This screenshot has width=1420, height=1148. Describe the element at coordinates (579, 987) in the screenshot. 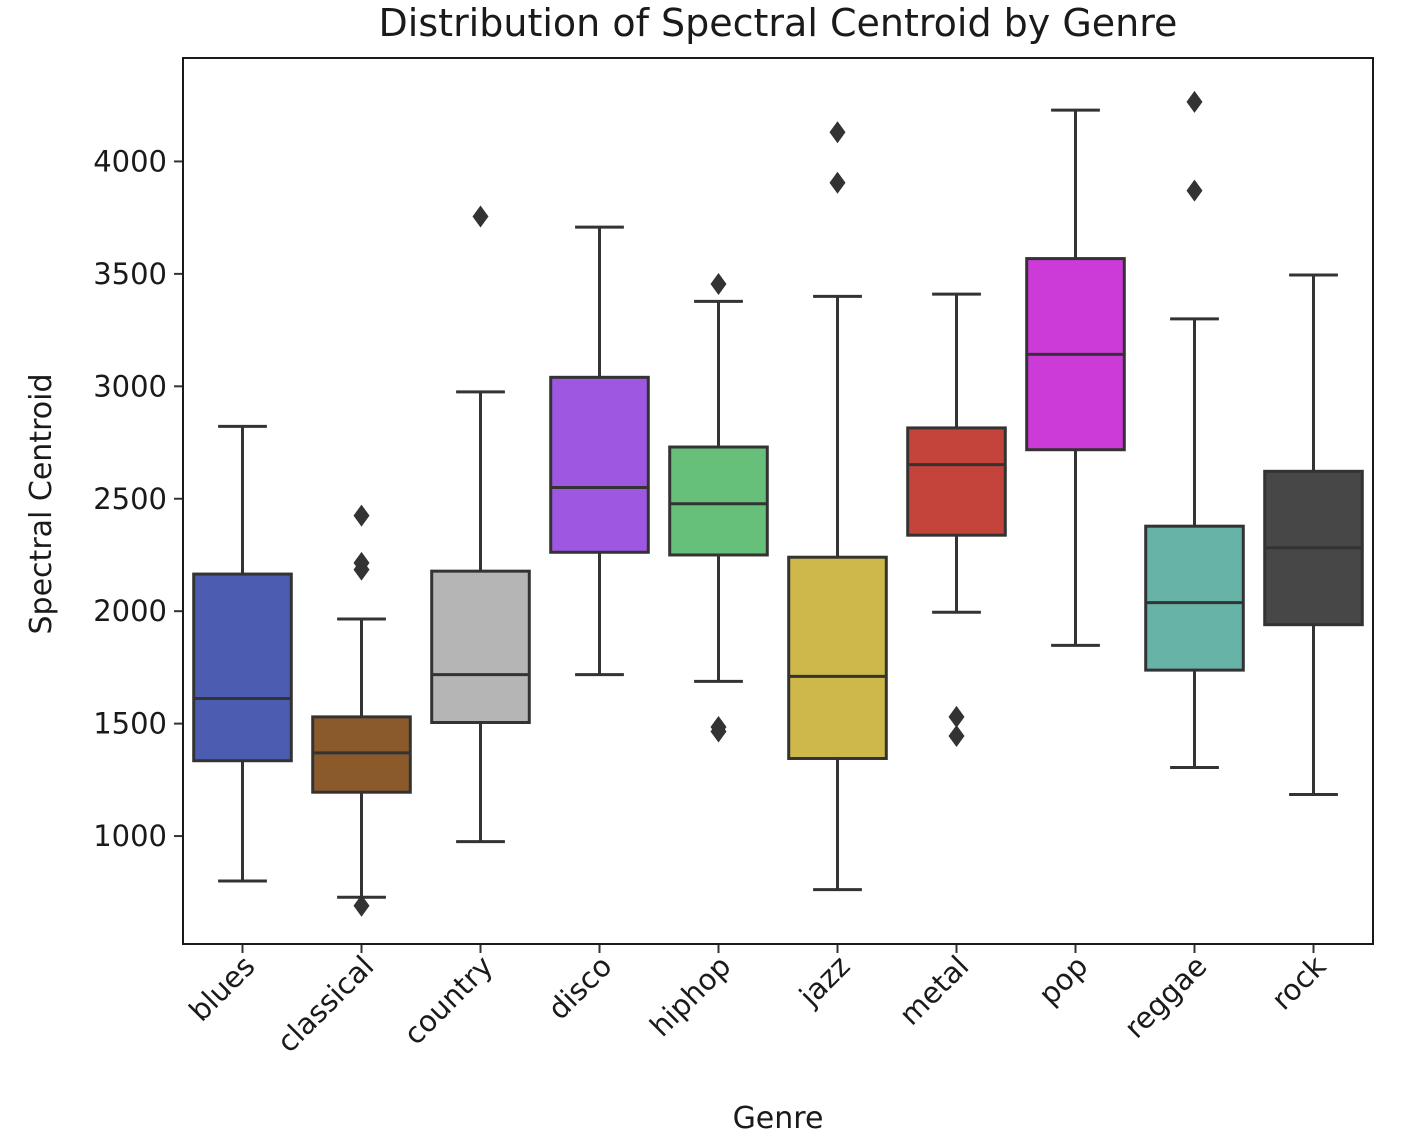

I see `x-tick-label-disco: disco` at that location.